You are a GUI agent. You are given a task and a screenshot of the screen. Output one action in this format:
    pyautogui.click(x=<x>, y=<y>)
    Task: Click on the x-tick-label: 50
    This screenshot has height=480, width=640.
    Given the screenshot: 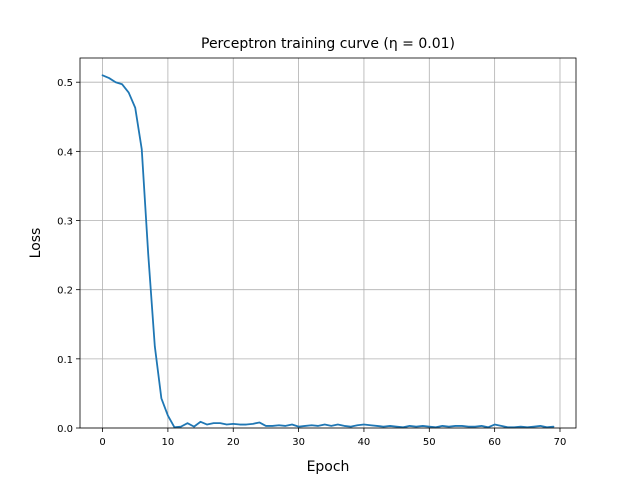 What is the action you would take?
    pyautogui.click(x=429, y=442)
    